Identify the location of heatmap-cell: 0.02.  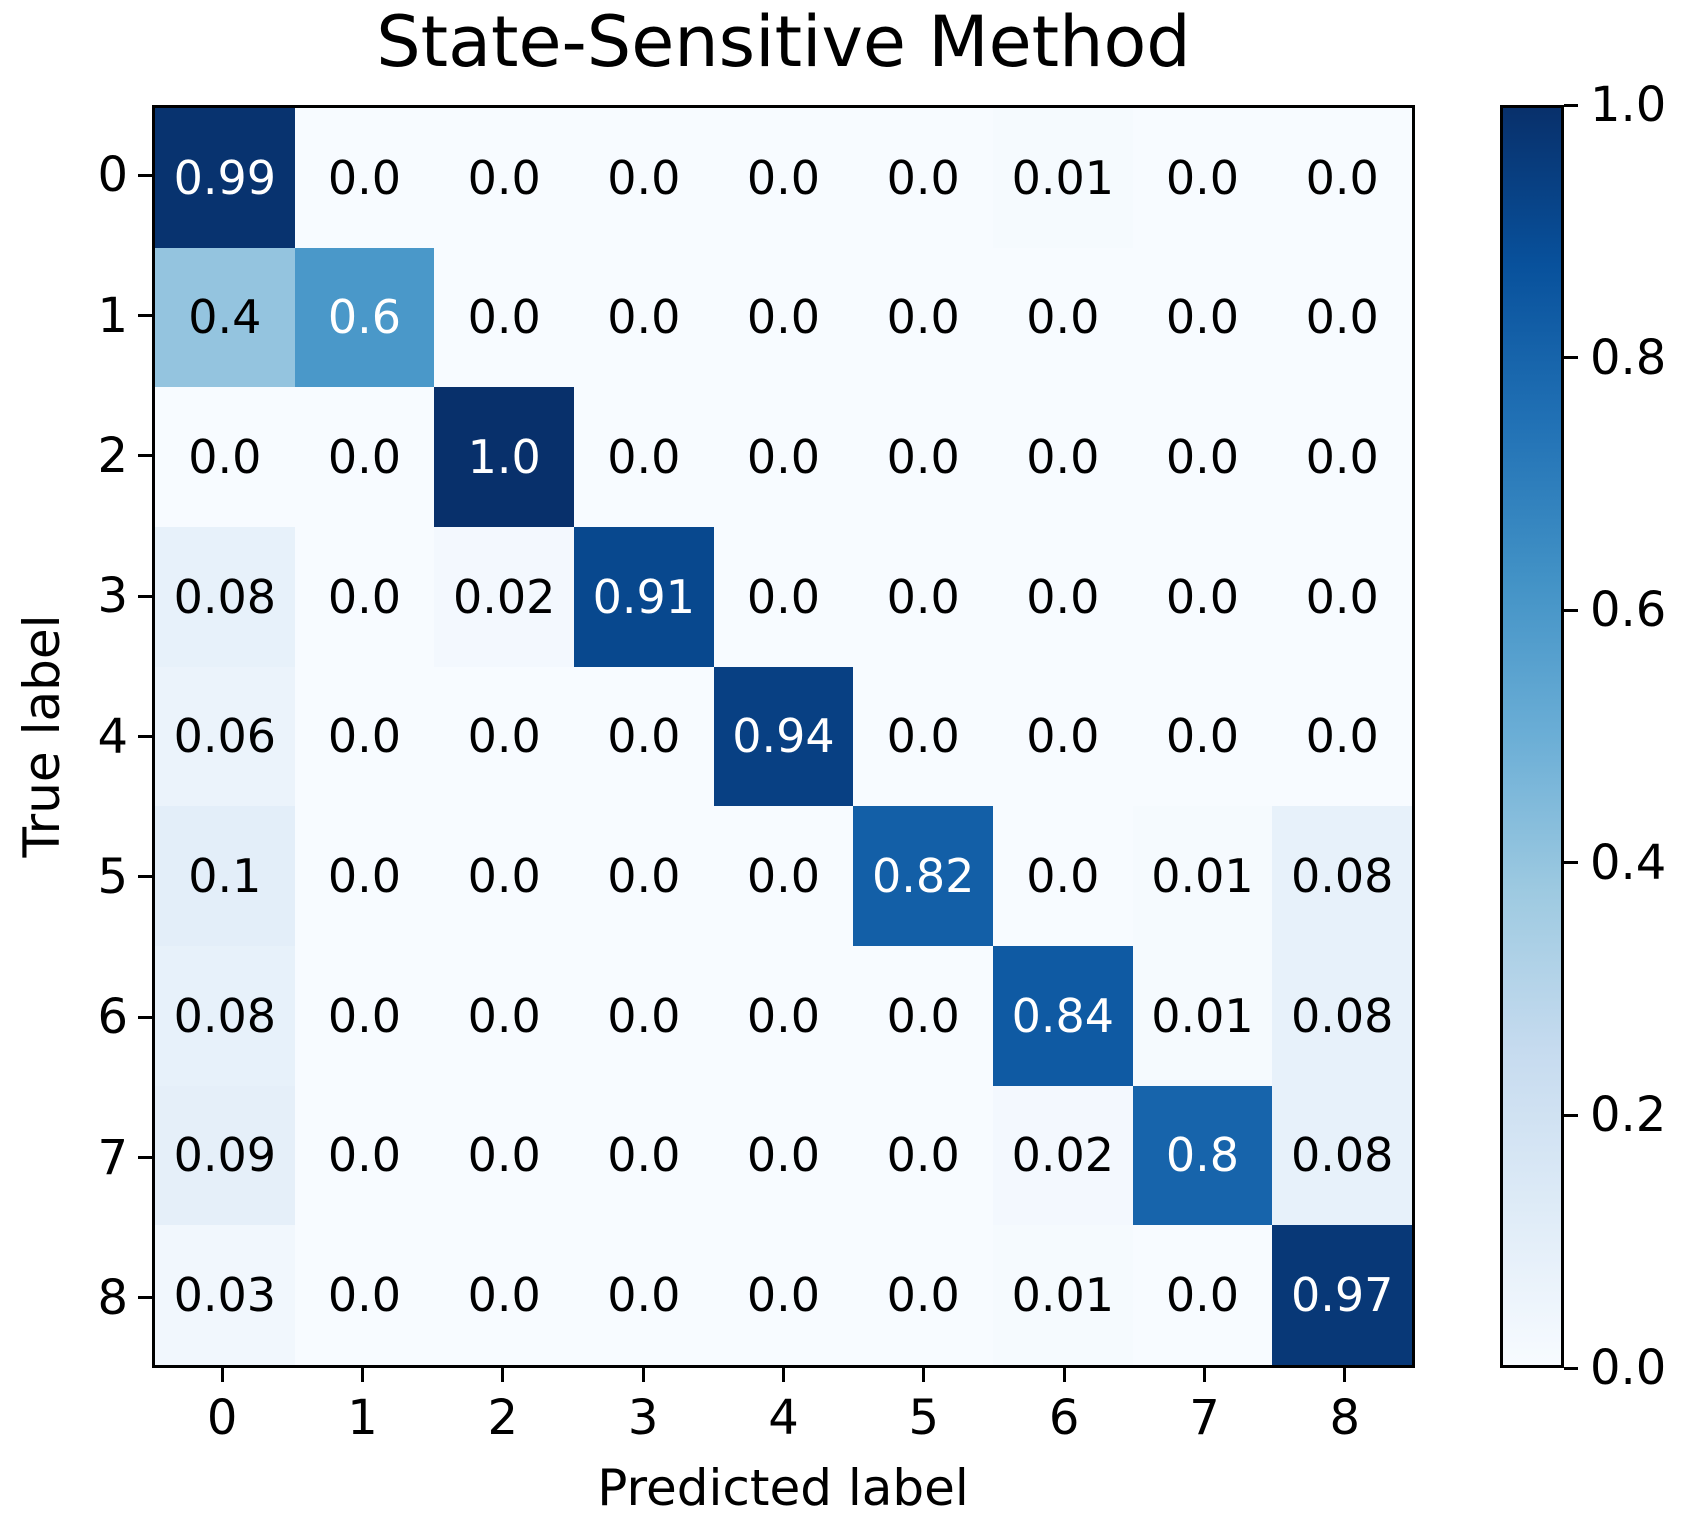
(1063, 1155).